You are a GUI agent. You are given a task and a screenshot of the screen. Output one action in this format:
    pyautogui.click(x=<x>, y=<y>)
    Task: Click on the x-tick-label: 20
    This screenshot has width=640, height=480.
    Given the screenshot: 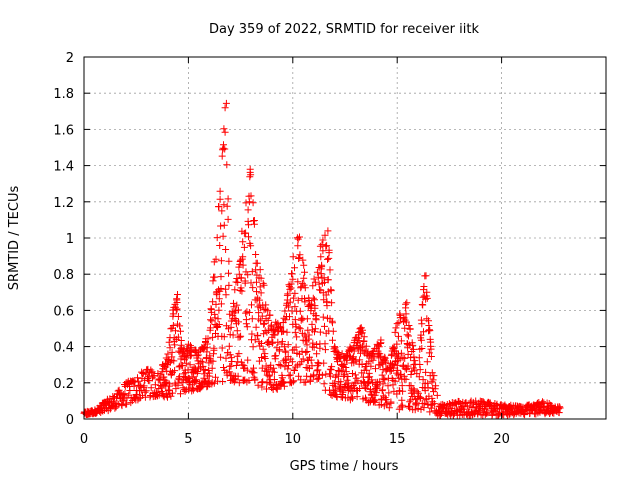 What is the action you would take?
    pyautogui.click(x=501, y=439)
    